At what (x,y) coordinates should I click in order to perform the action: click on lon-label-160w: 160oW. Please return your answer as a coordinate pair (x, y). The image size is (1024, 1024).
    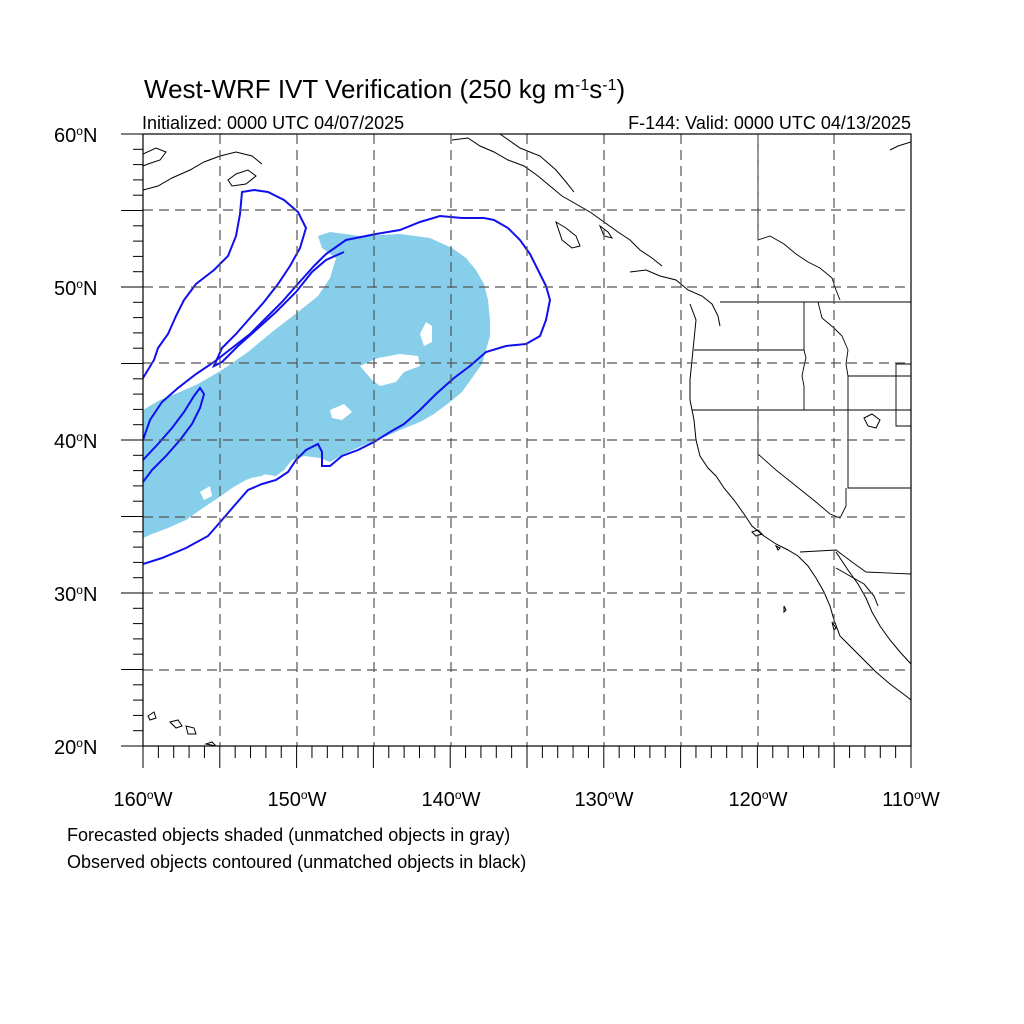
    Looking at the image, I should click on (143, 799).